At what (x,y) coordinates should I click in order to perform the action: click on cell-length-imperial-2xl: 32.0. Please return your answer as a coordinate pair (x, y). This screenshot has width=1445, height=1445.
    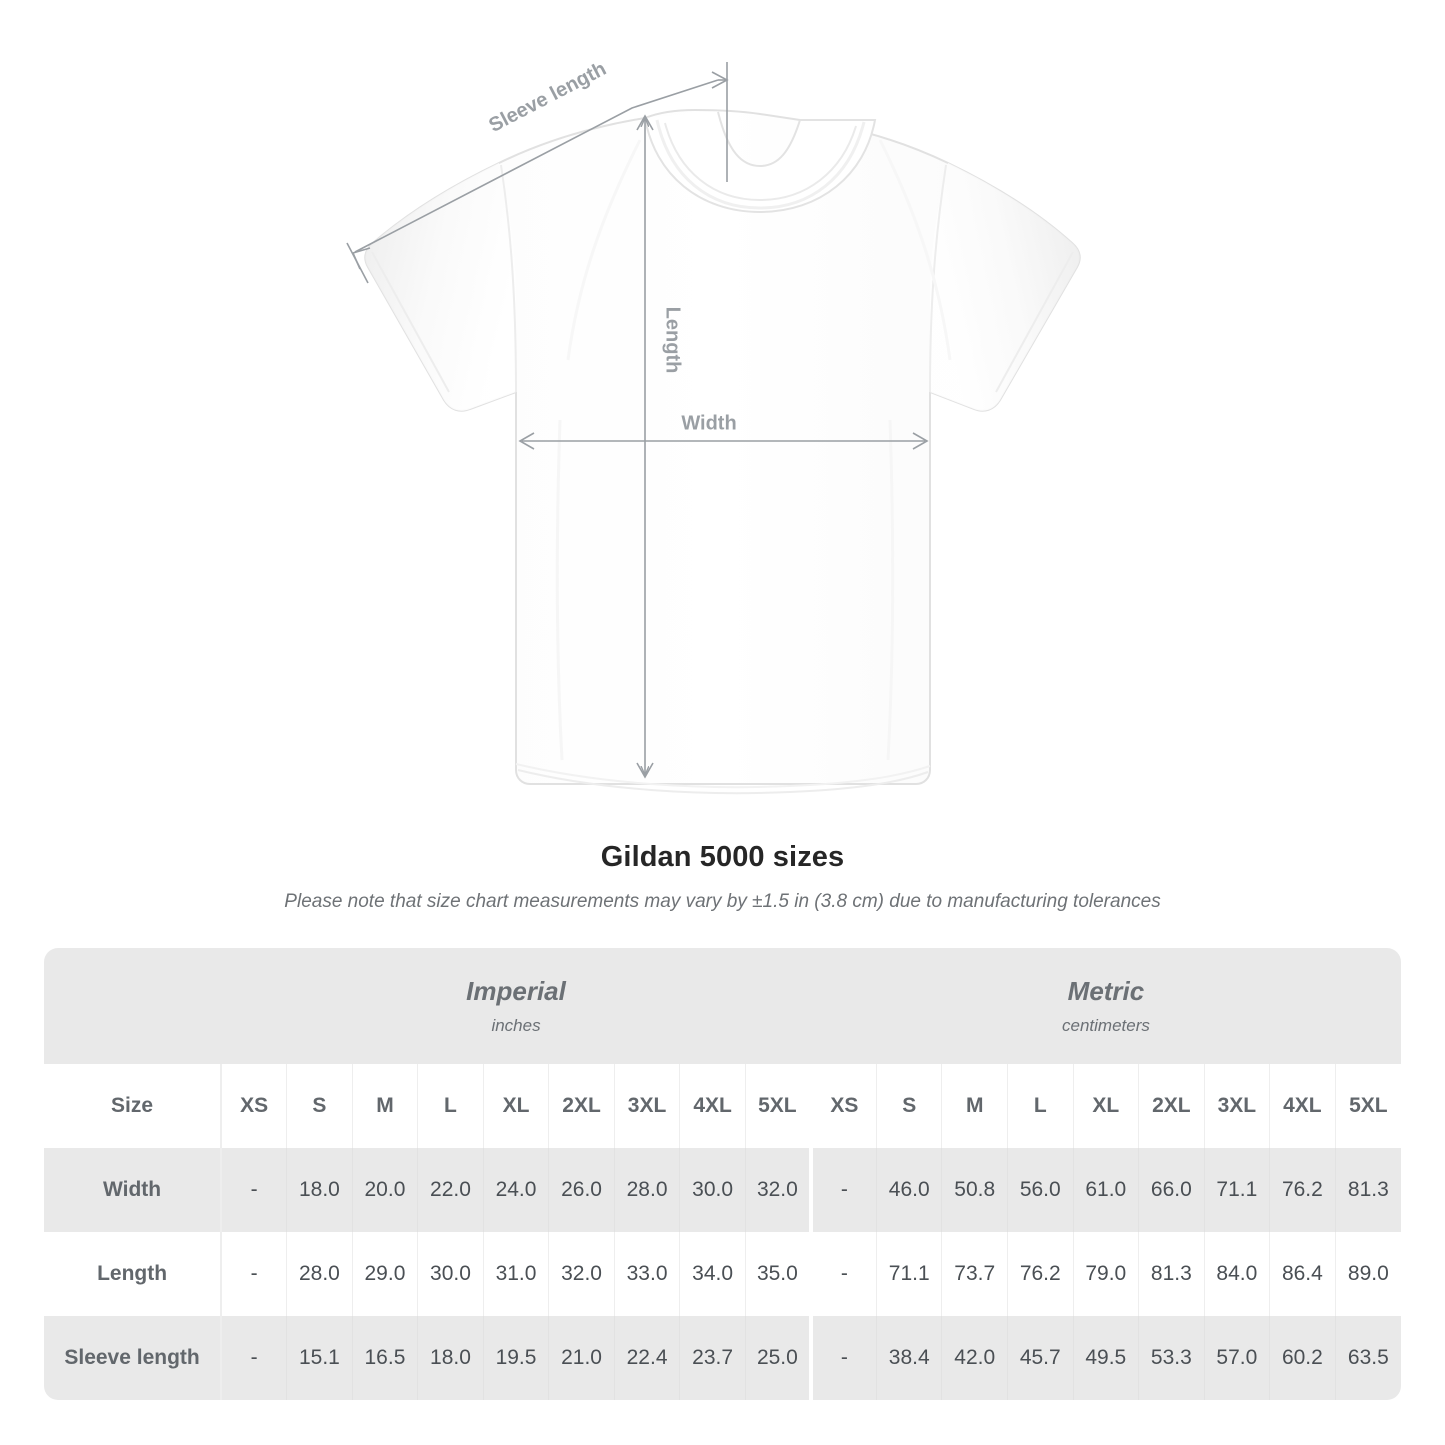
    Looking at the image, I should click on (581, 1274).